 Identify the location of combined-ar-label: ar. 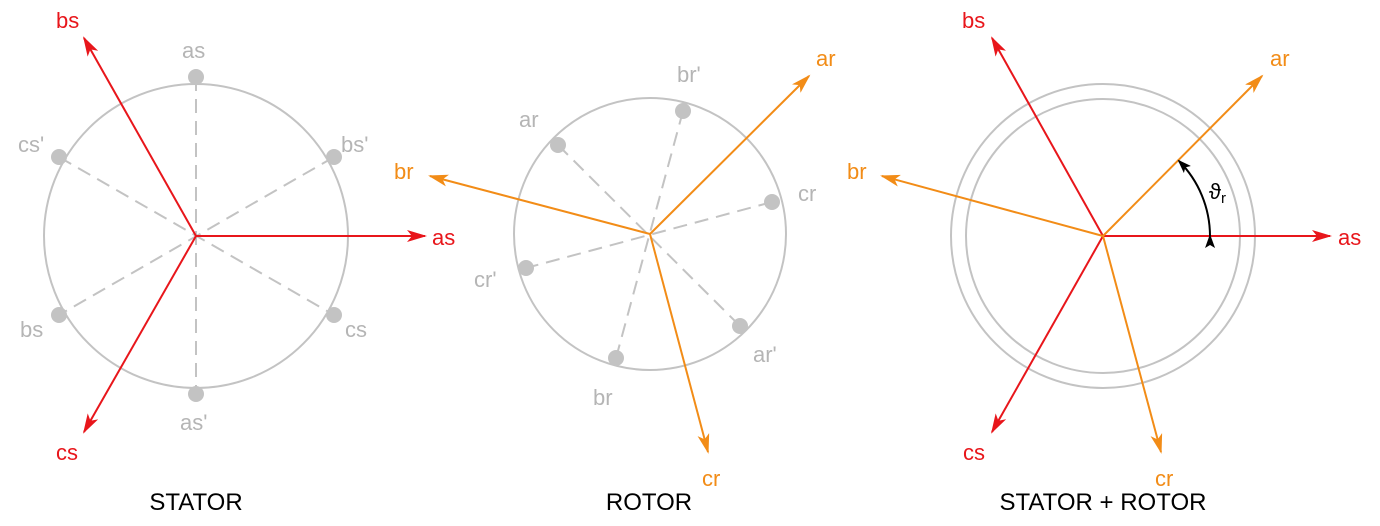
(1280, 58).